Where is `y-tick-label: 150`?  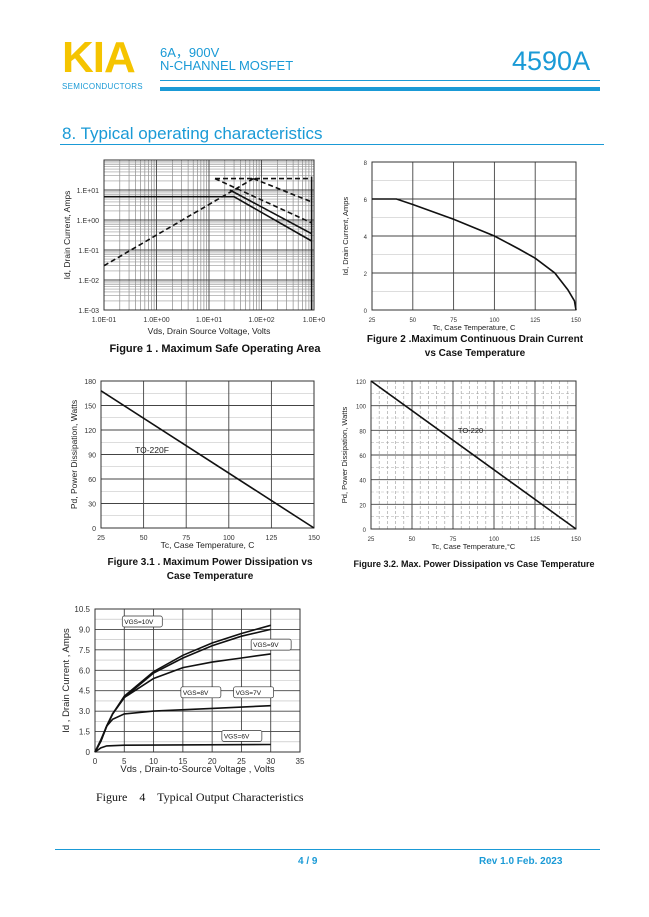
y-tick-label: 150 is located at coordinates (90, 407).